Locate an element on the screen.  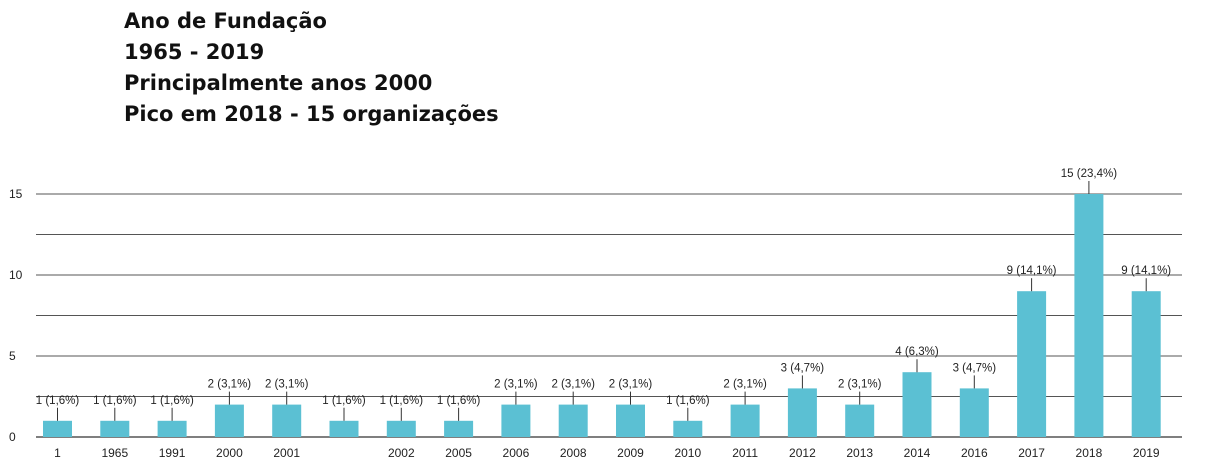
x-tick-label: 2006 is located at coordinates (516, 453).